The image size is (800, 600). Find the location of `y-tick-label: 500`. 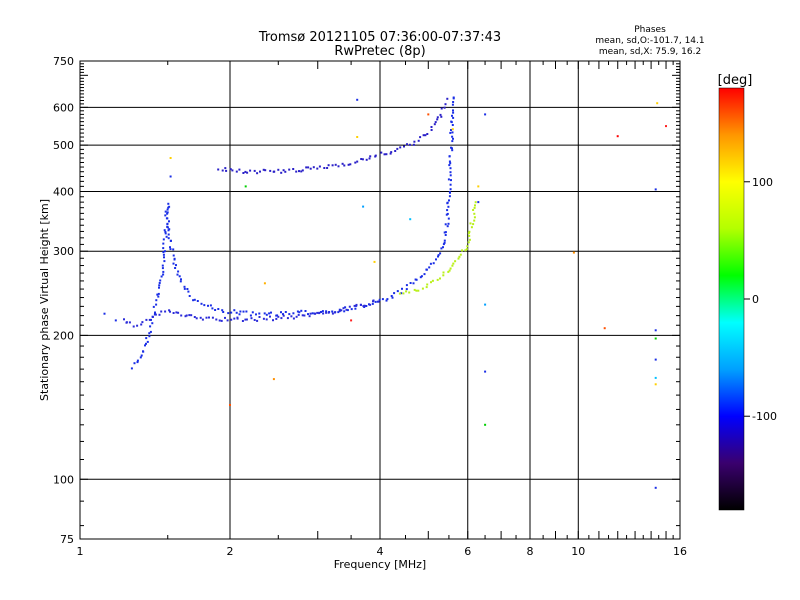

y-tick-label: 500 is located at coordinates (63, 145).